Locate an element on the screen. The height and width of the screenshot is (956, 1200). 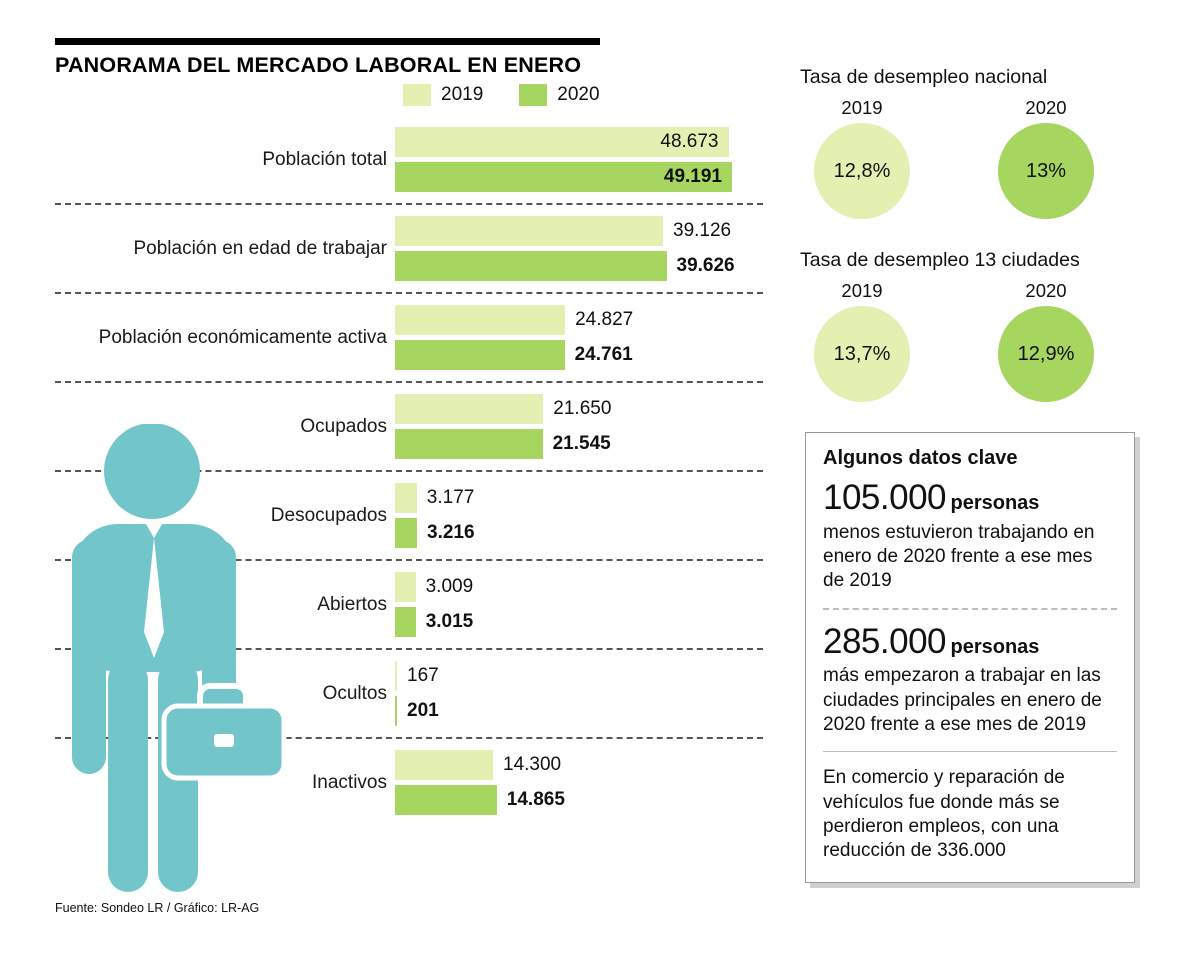
bar-2019: 3.177 is located at coordinates (434, 498).